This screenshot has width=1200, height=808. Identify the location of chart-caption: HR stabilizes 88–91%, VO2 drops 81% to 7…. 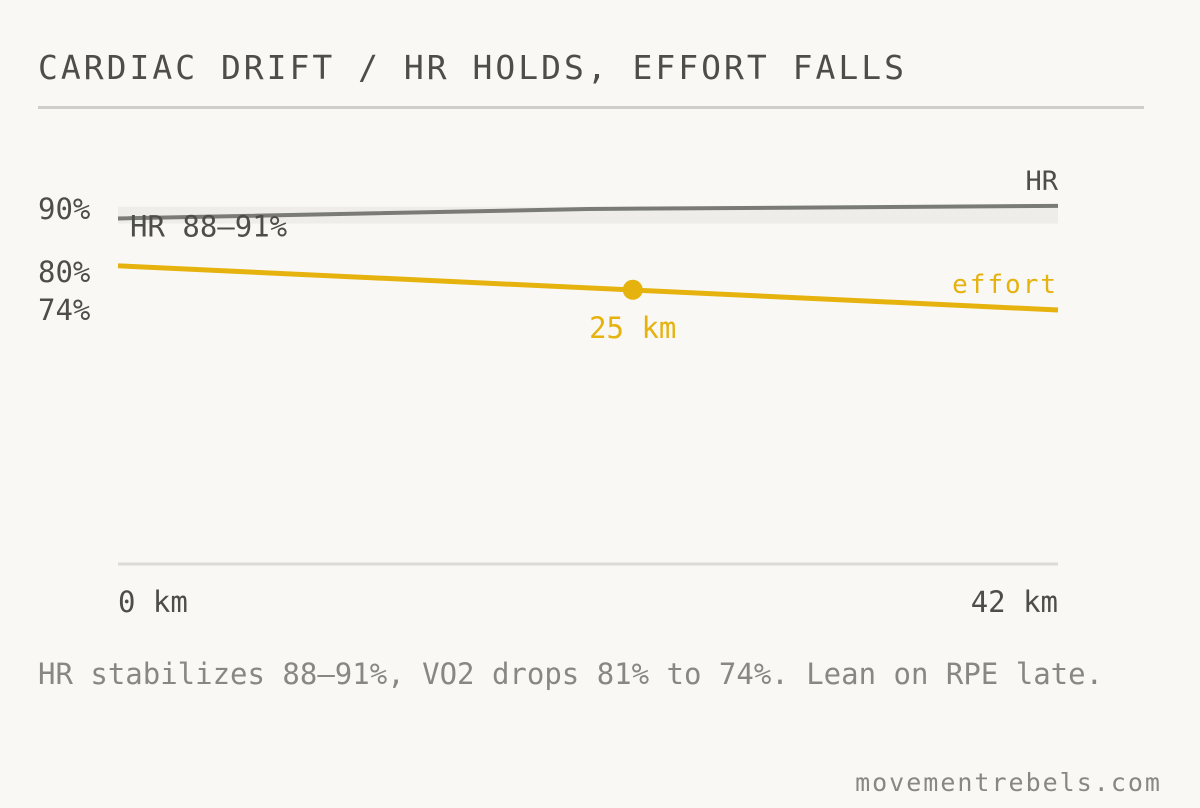
(571, 674).